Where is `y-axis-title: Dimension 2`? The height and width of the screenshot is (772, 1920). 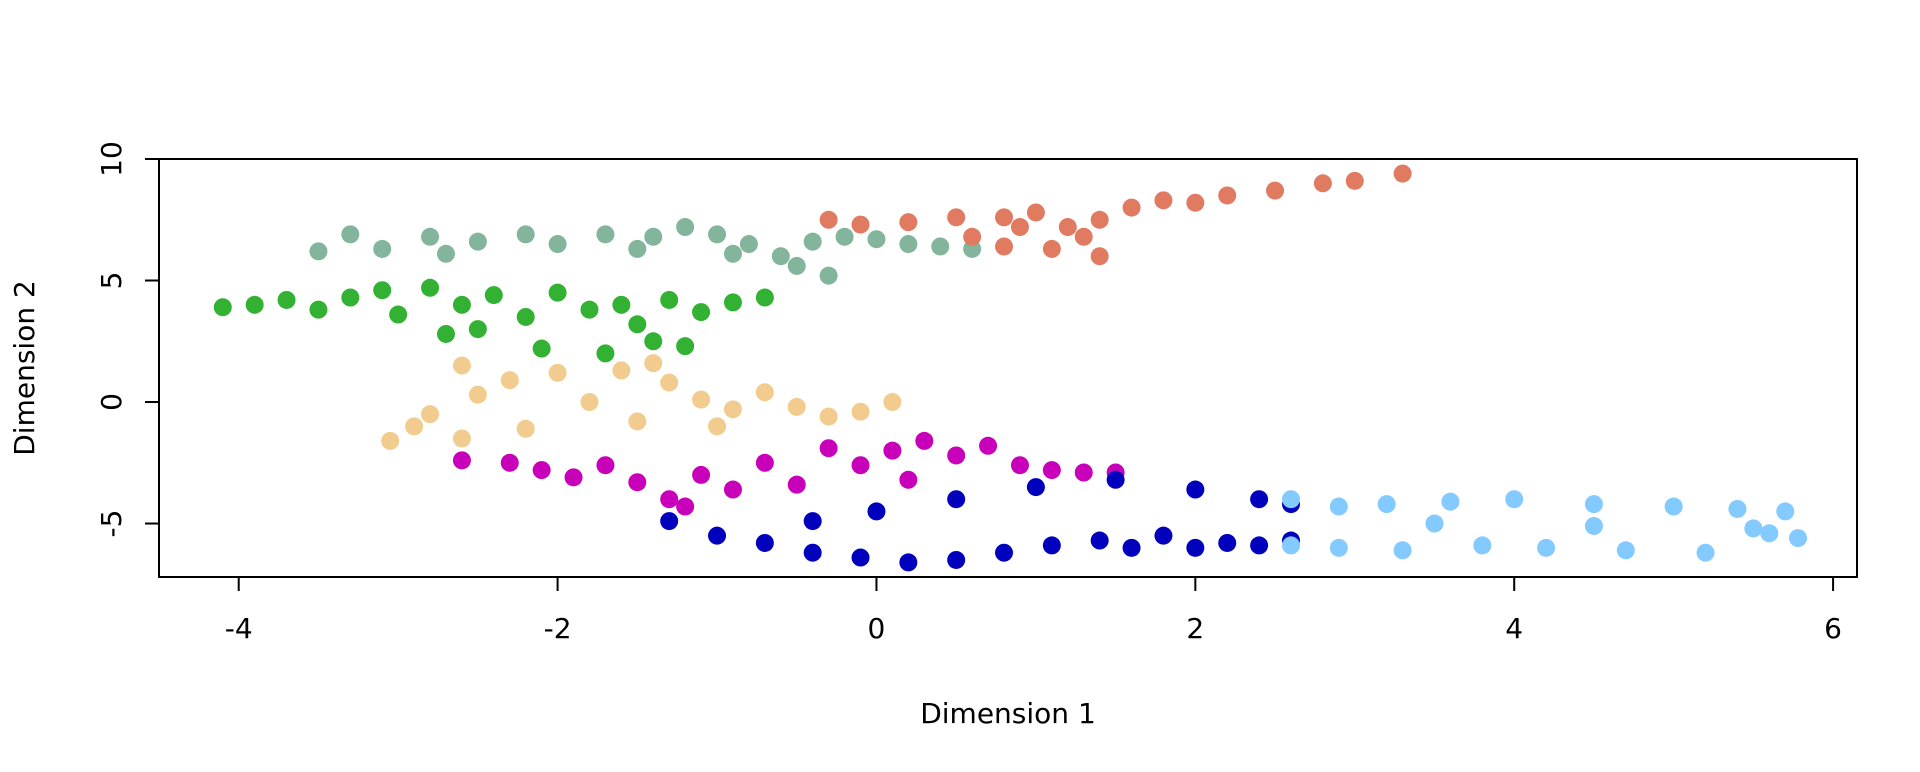 y-axis-title: Dimension 2 is located at coordinates (24, 368).